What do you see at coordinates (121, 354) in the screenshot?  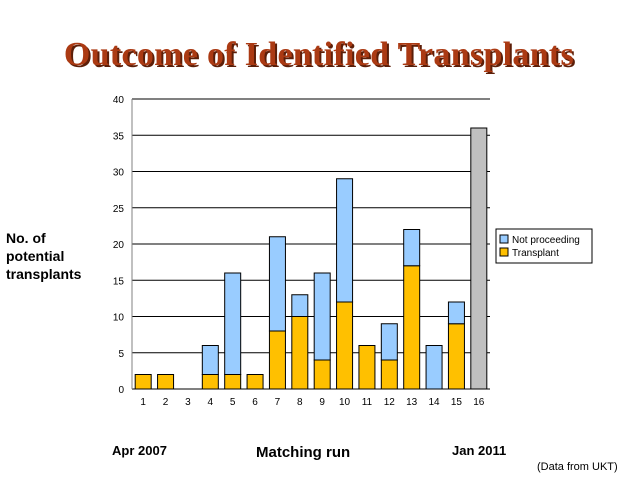 I see `y-tick-label: 5` at bounding box center [121, 354].